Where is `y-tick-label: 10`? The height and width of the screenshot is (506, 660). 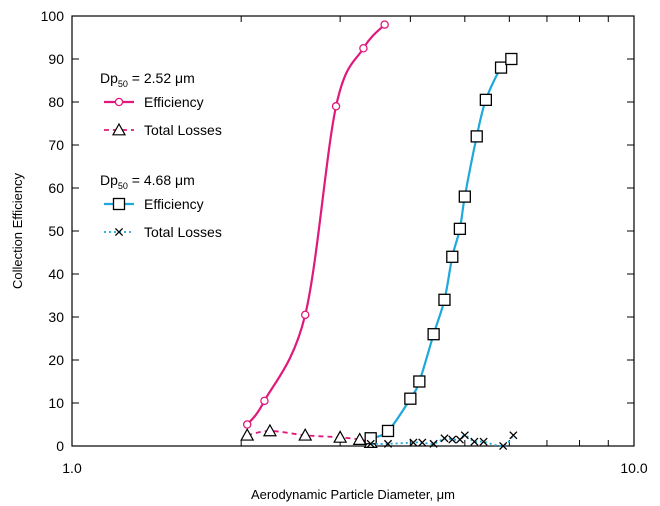
y-tick-label: 10 is located at coordinates (56, 403).